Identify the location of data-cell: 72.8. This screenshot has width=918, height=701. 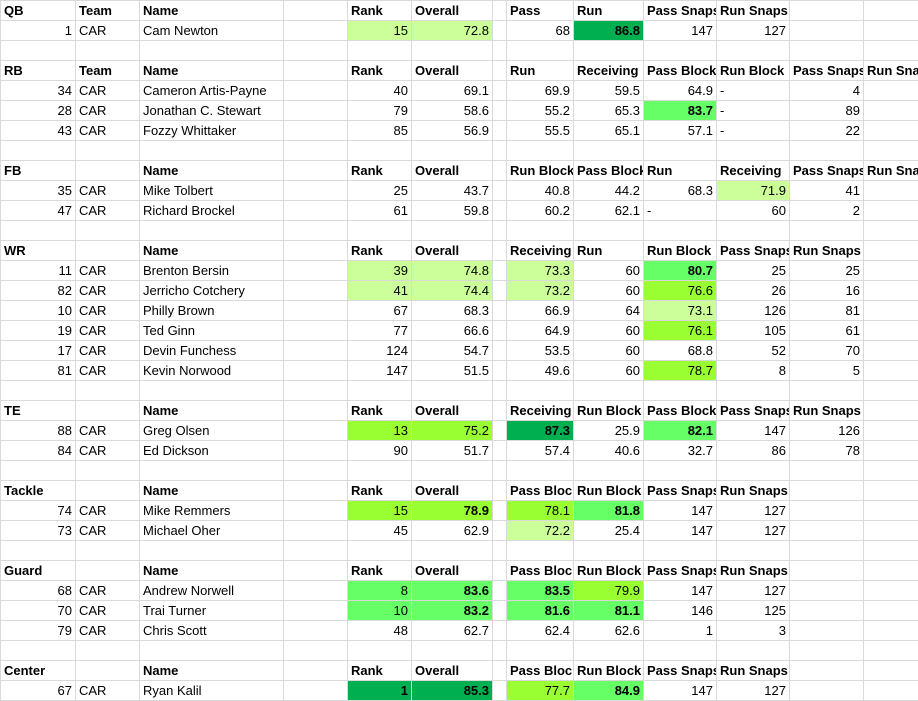
(452, 30).